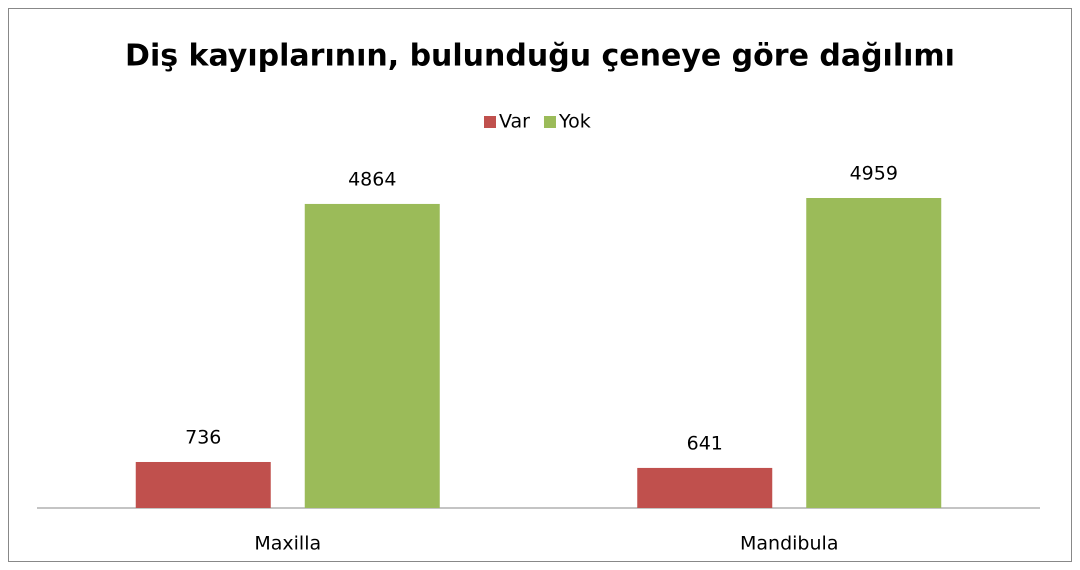  I want to click on legend-label: Yok, so click(574, 122).